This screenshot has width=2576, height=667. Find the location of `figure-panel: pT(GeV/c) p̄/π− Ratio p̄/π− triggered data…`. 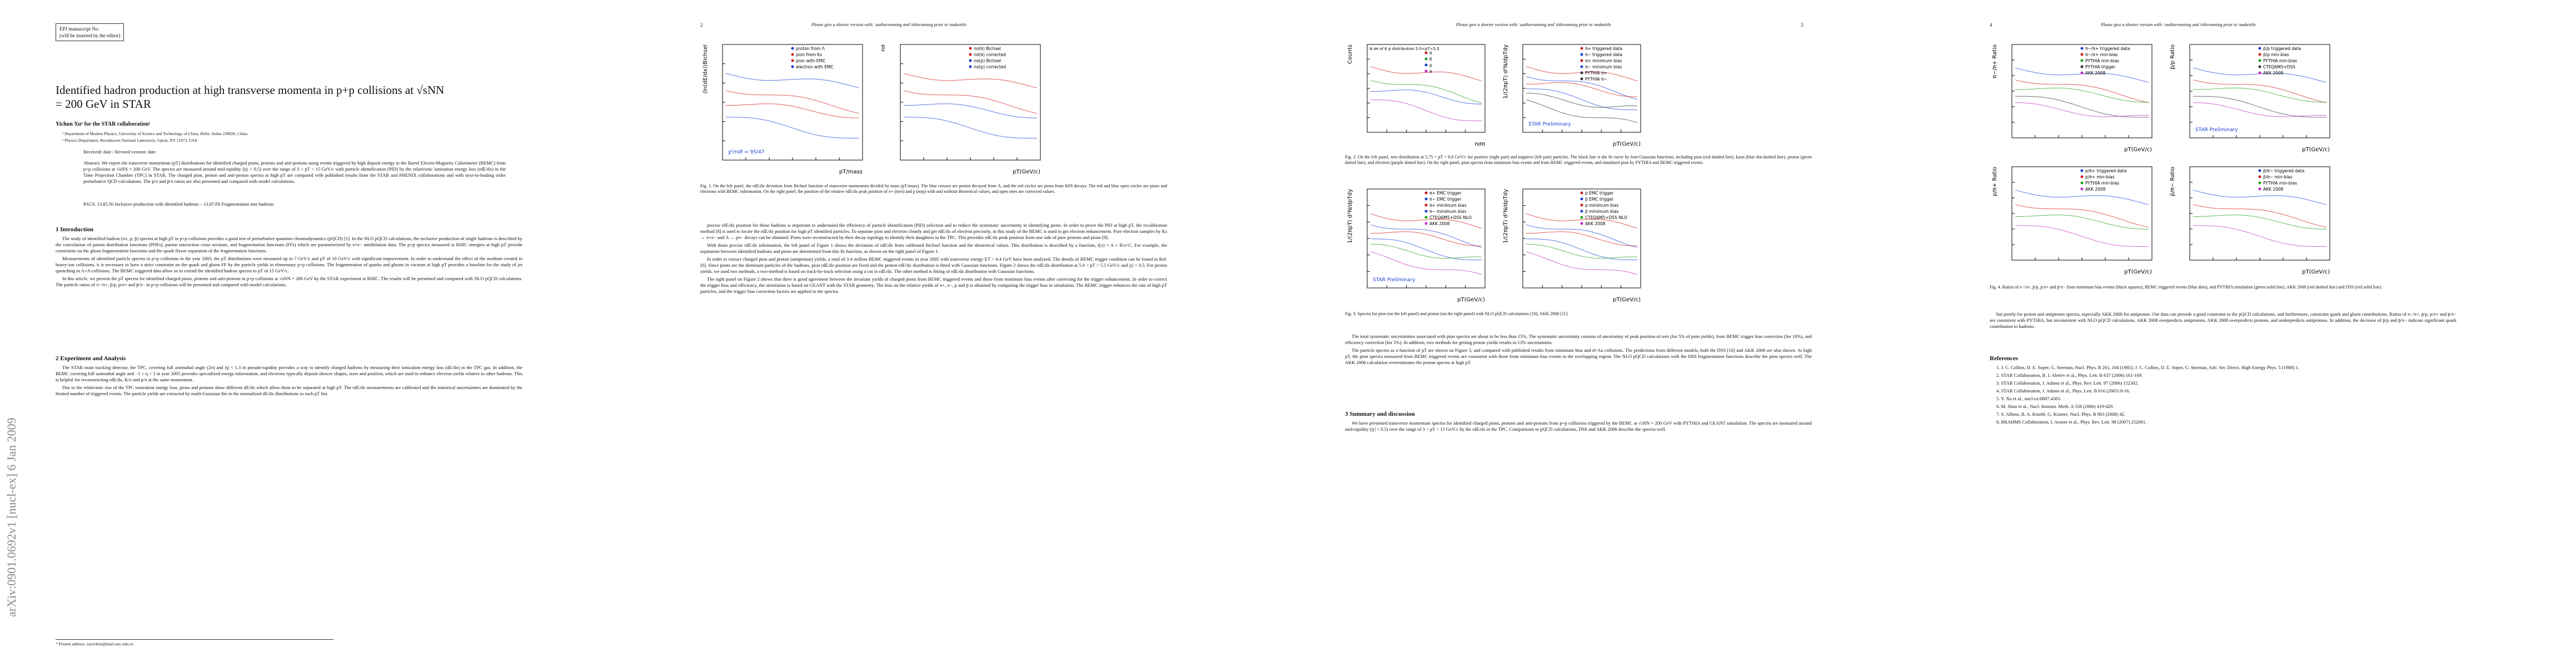

figure-panel: pT(GeV/c) p̄/π− Ratio p̄/π− triggered data… is located at coordinates (2250, 220).